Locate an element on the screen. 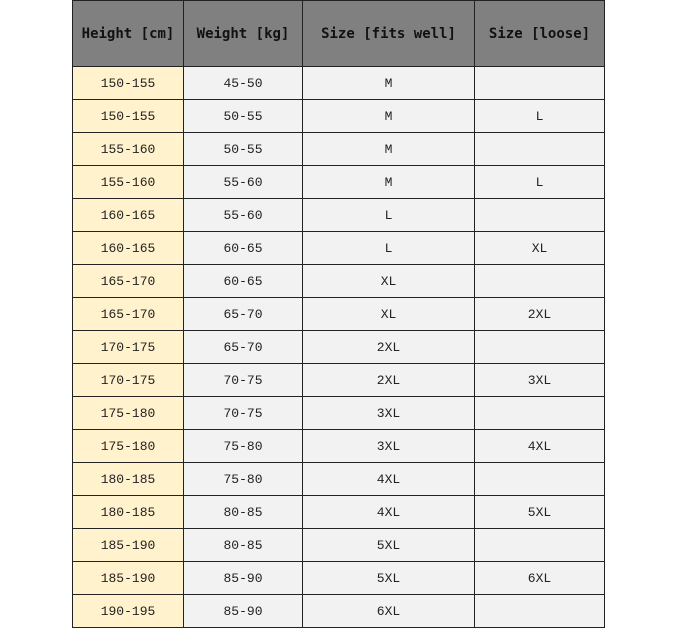  table-row: 155-160 50-55 M is located at coordinates (338, 149).